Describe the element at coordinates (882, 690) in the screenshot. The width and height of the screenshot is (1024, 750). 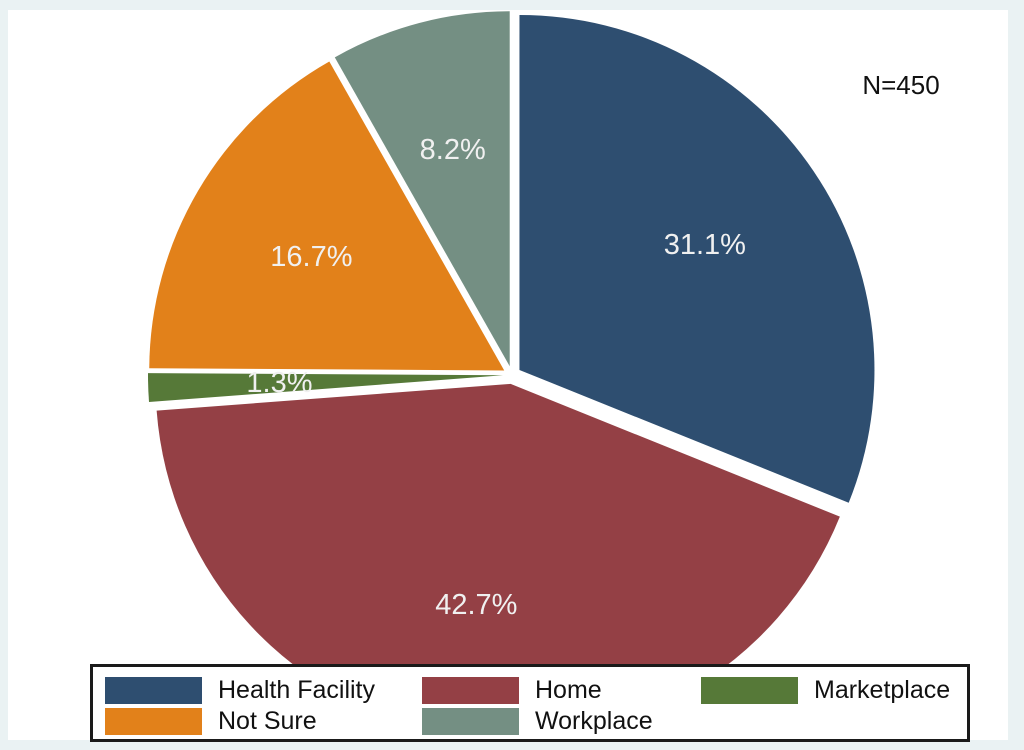
I see `legend-label-marketplace: Marketplace` at that location.